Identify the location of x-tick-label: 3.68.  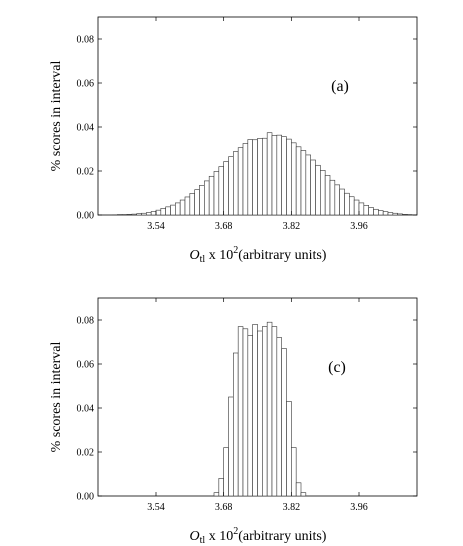
(224, 507).